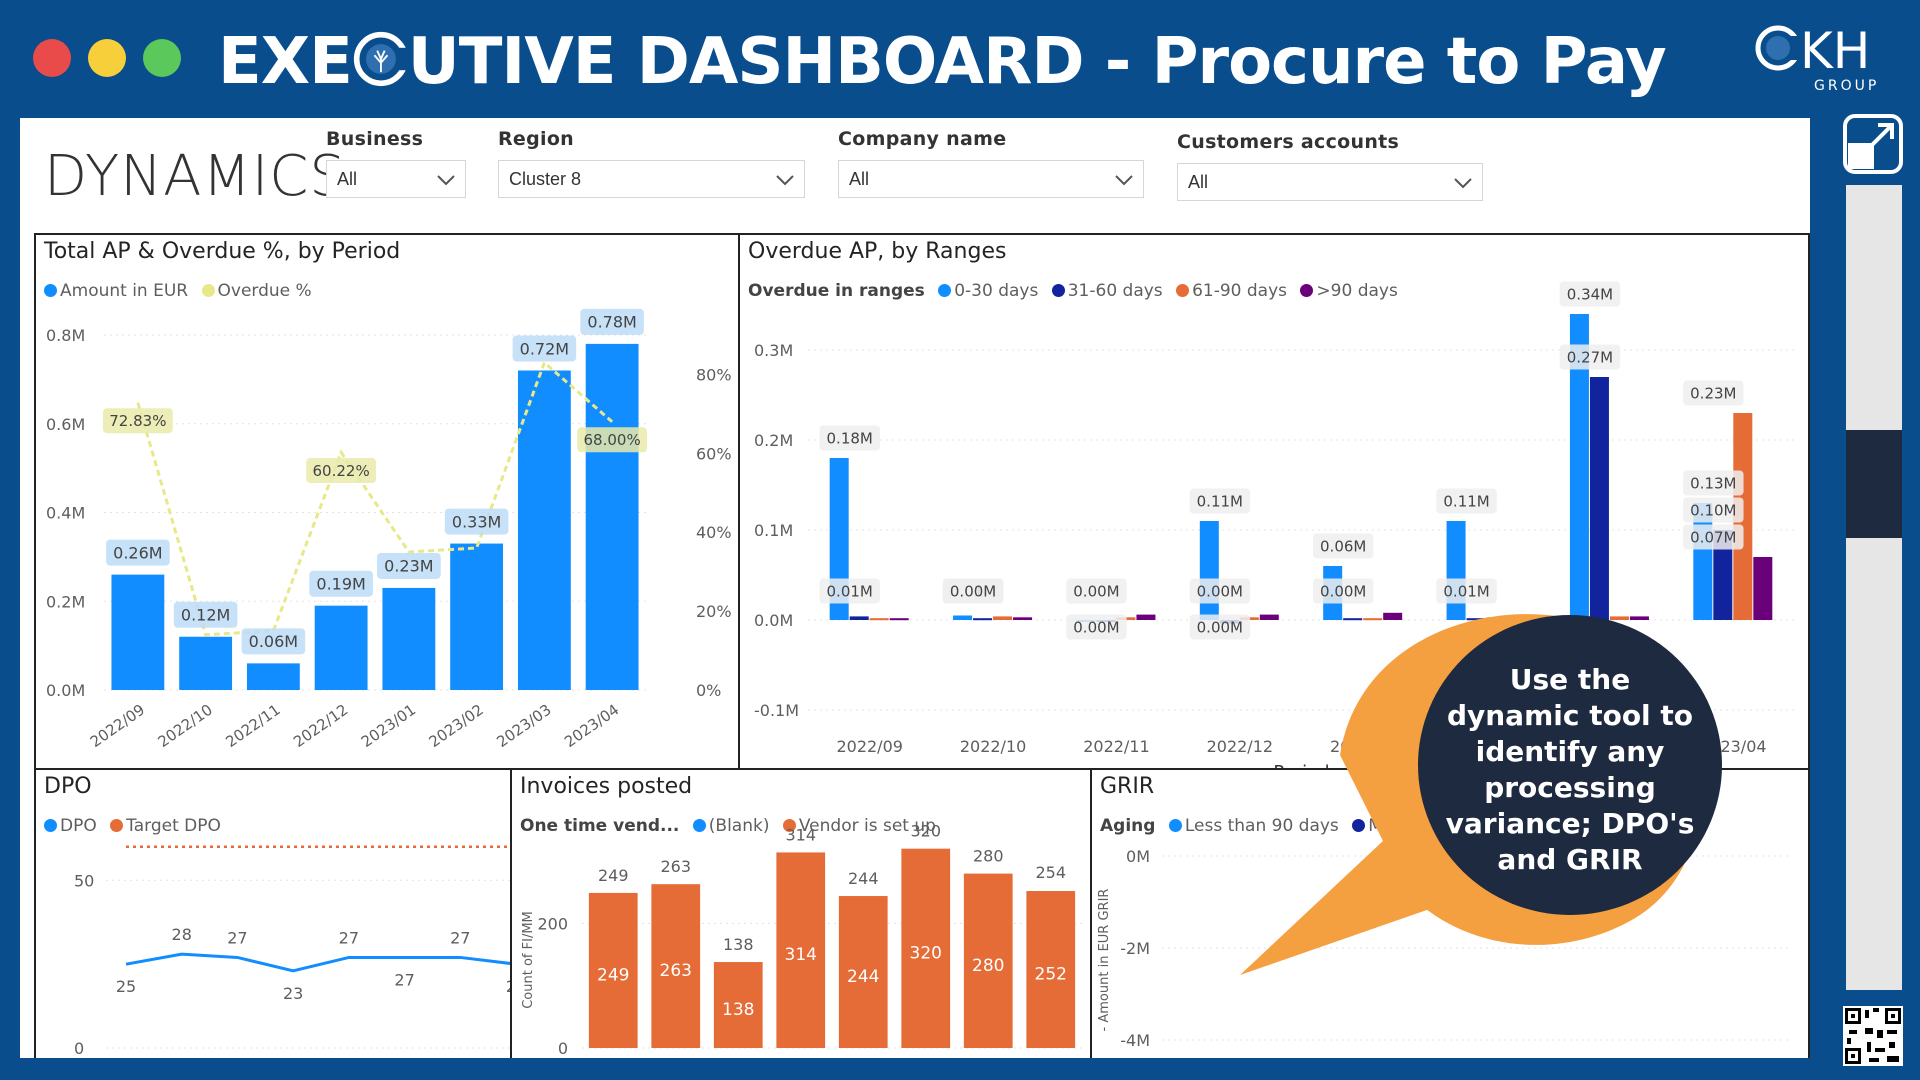 This screenshot has height=1080, width=1920. I want to click on chart-title: Overdue AP, by Ranges, so click(877, 251).